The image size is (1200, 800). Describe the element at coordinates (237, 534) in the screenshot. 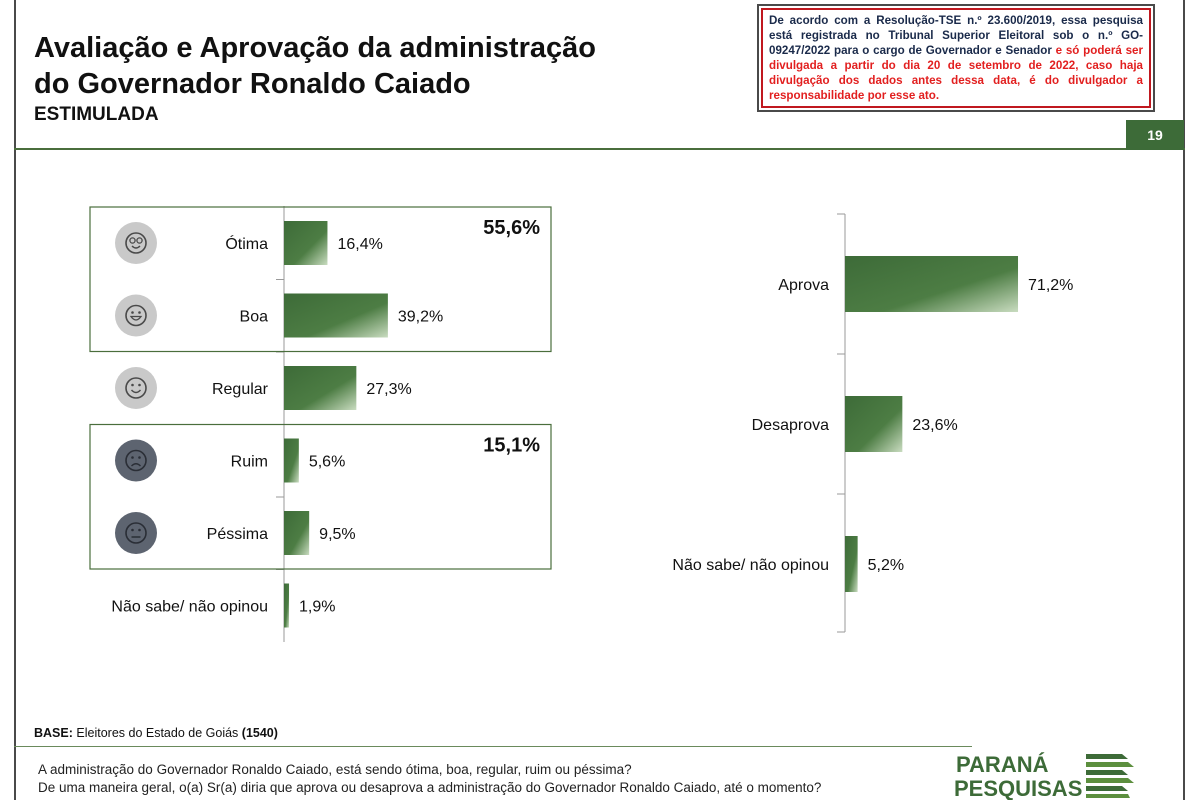

I see `evaluation-label-pessima: Péssima` at that location.